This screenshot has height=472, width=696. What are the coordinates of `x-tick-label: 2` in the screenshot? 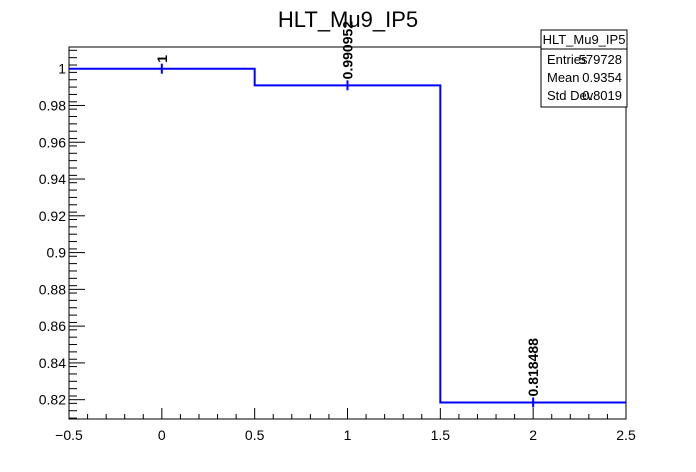 It's located at (533, 435).